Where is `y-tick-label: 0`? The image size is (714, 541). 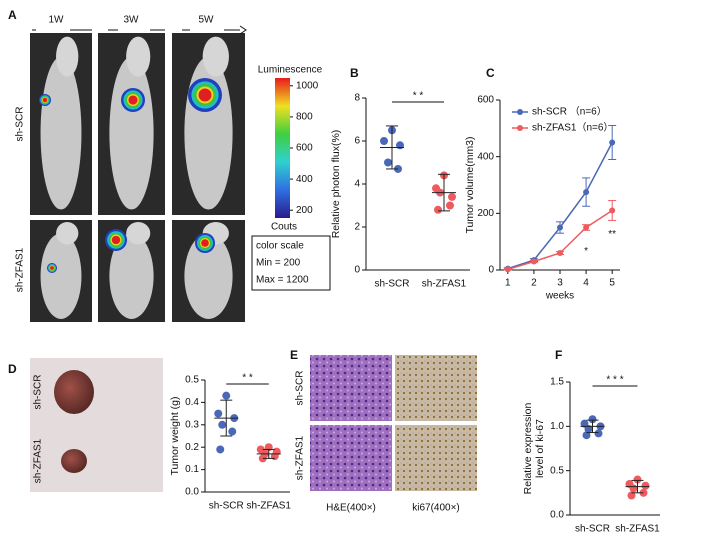 y-tick-label: 0 is located at coordinates (357, 270).